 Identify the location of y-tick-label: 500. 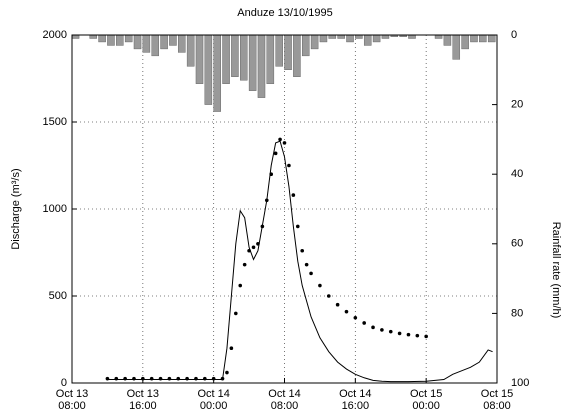
(58, 296).